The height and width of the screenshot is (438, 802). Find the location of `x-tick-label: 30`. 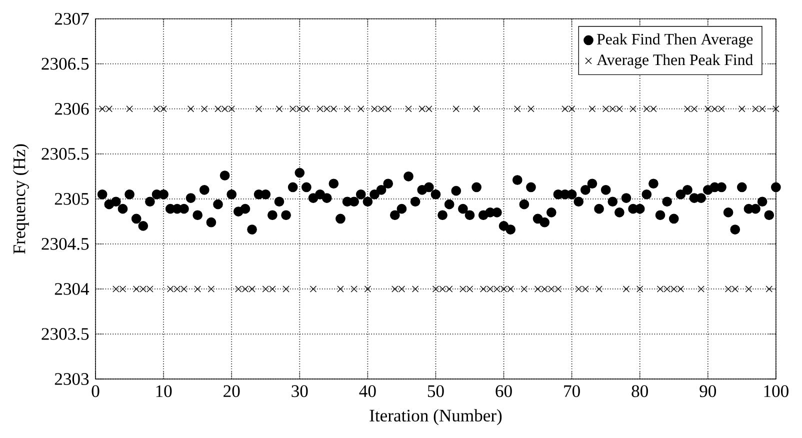

x-tick-label: 30 is located at coordinates (300, 391).